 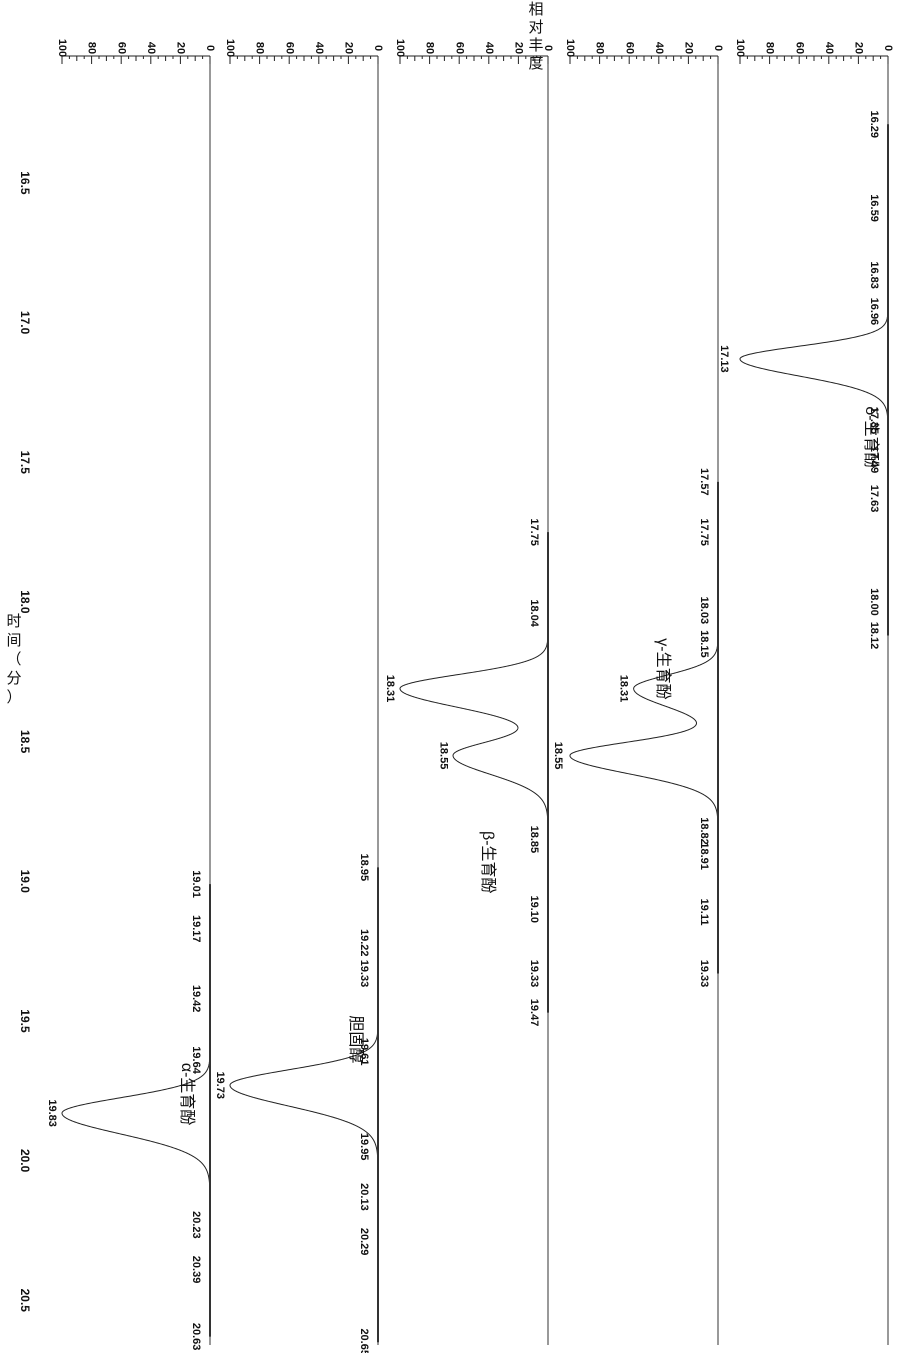 What do you see at coordinates (874, 208) in the screenshot?
I see `retention-time-label: 16.59` at bounding box center [874, 208].